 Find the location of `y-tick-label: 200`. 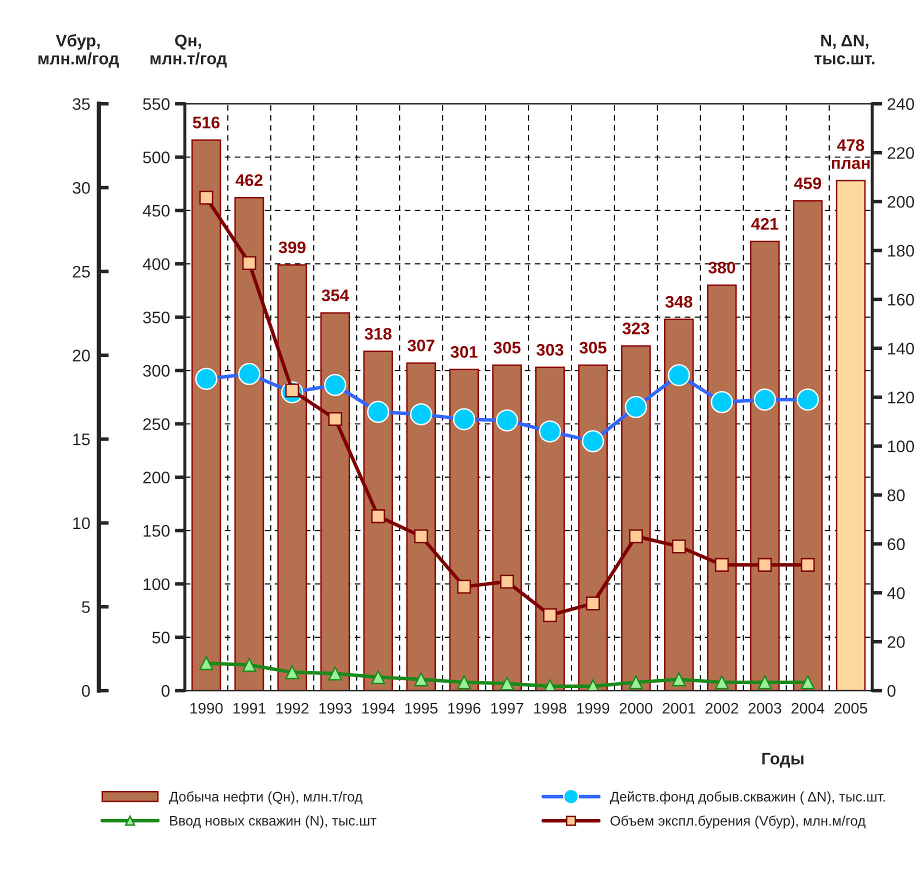

y-tick-label: 200 is located at coordinates (156, 478).